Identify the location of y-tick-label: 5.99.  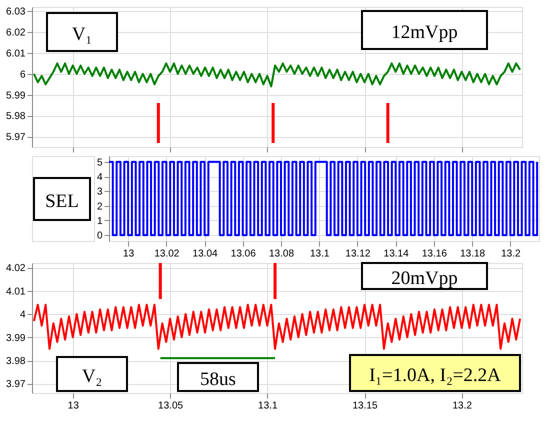
(16, 96).